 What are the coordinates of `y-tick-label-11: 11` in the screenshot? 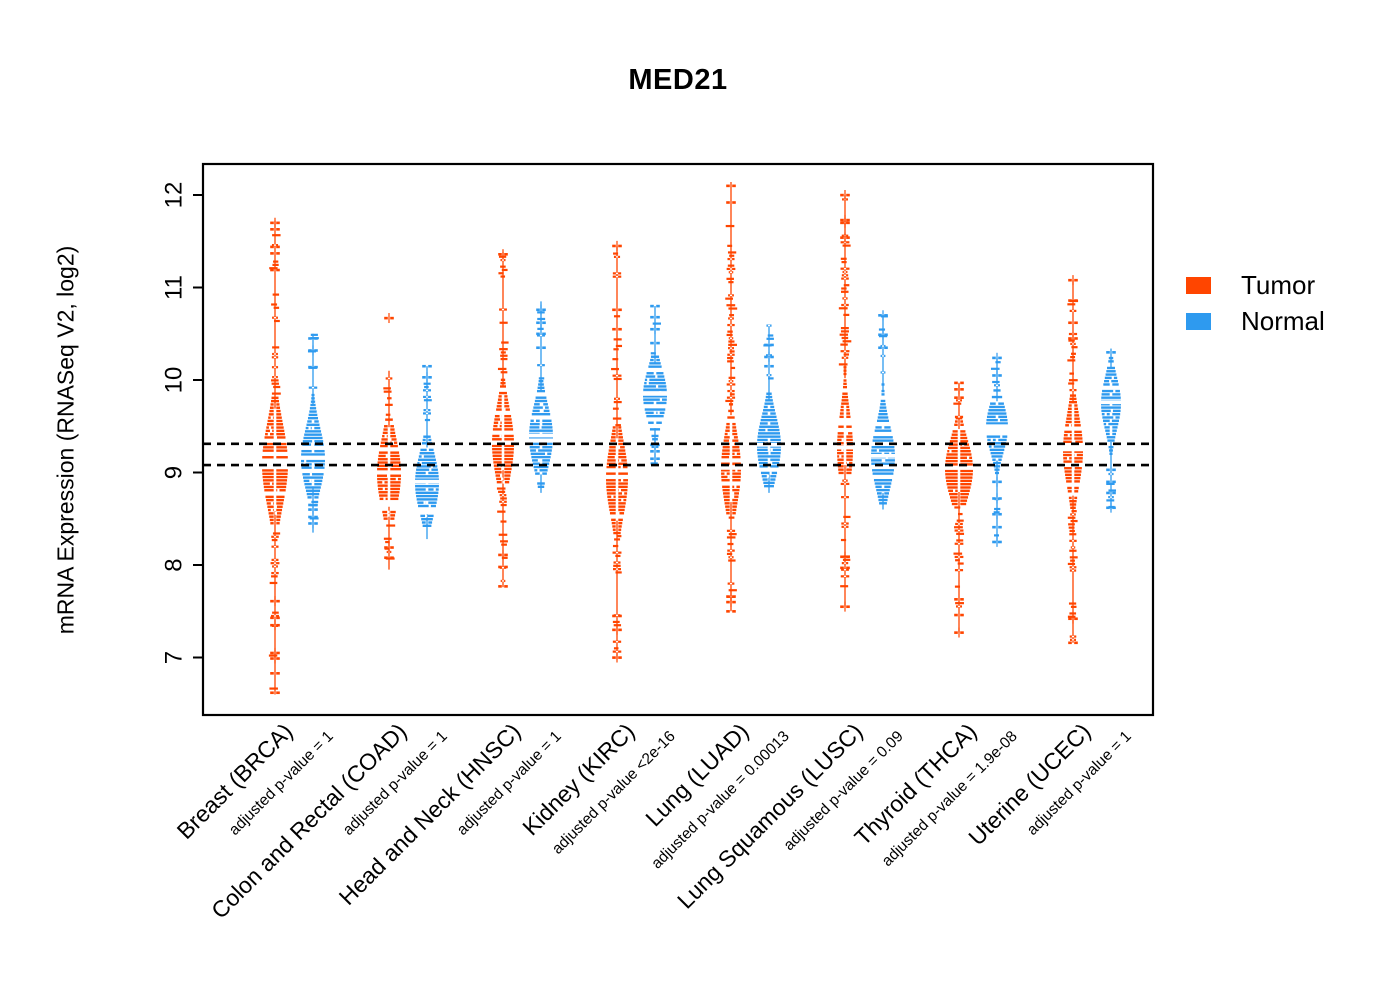 It's located at (174, 287).